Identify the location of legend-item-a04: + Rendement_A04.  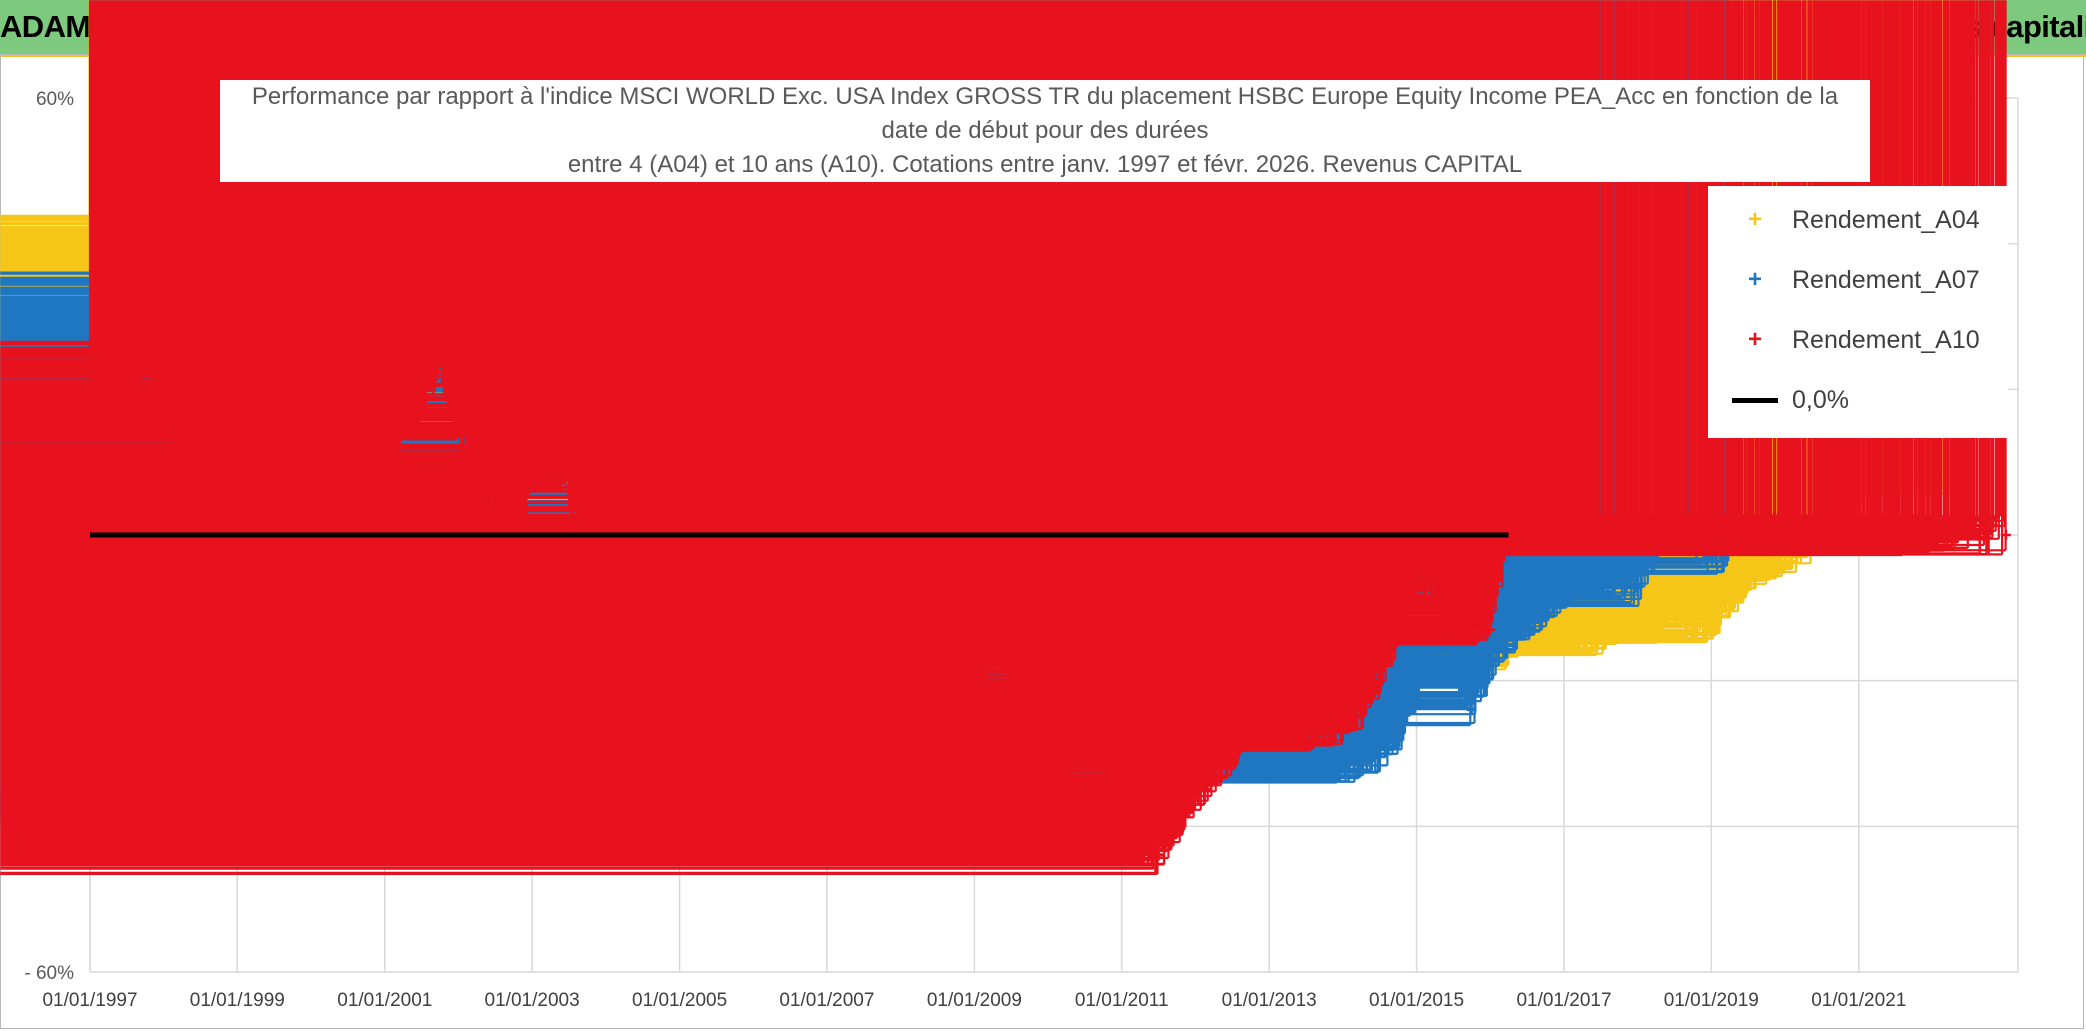
(1858, 220).